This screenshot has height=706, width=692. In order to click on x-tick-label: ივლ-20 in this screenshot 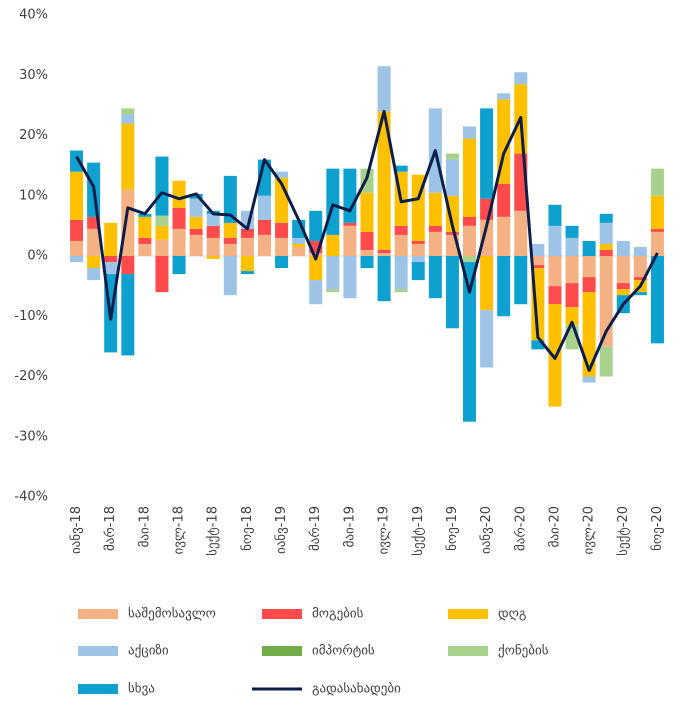, I will do `click(589, 530)`.